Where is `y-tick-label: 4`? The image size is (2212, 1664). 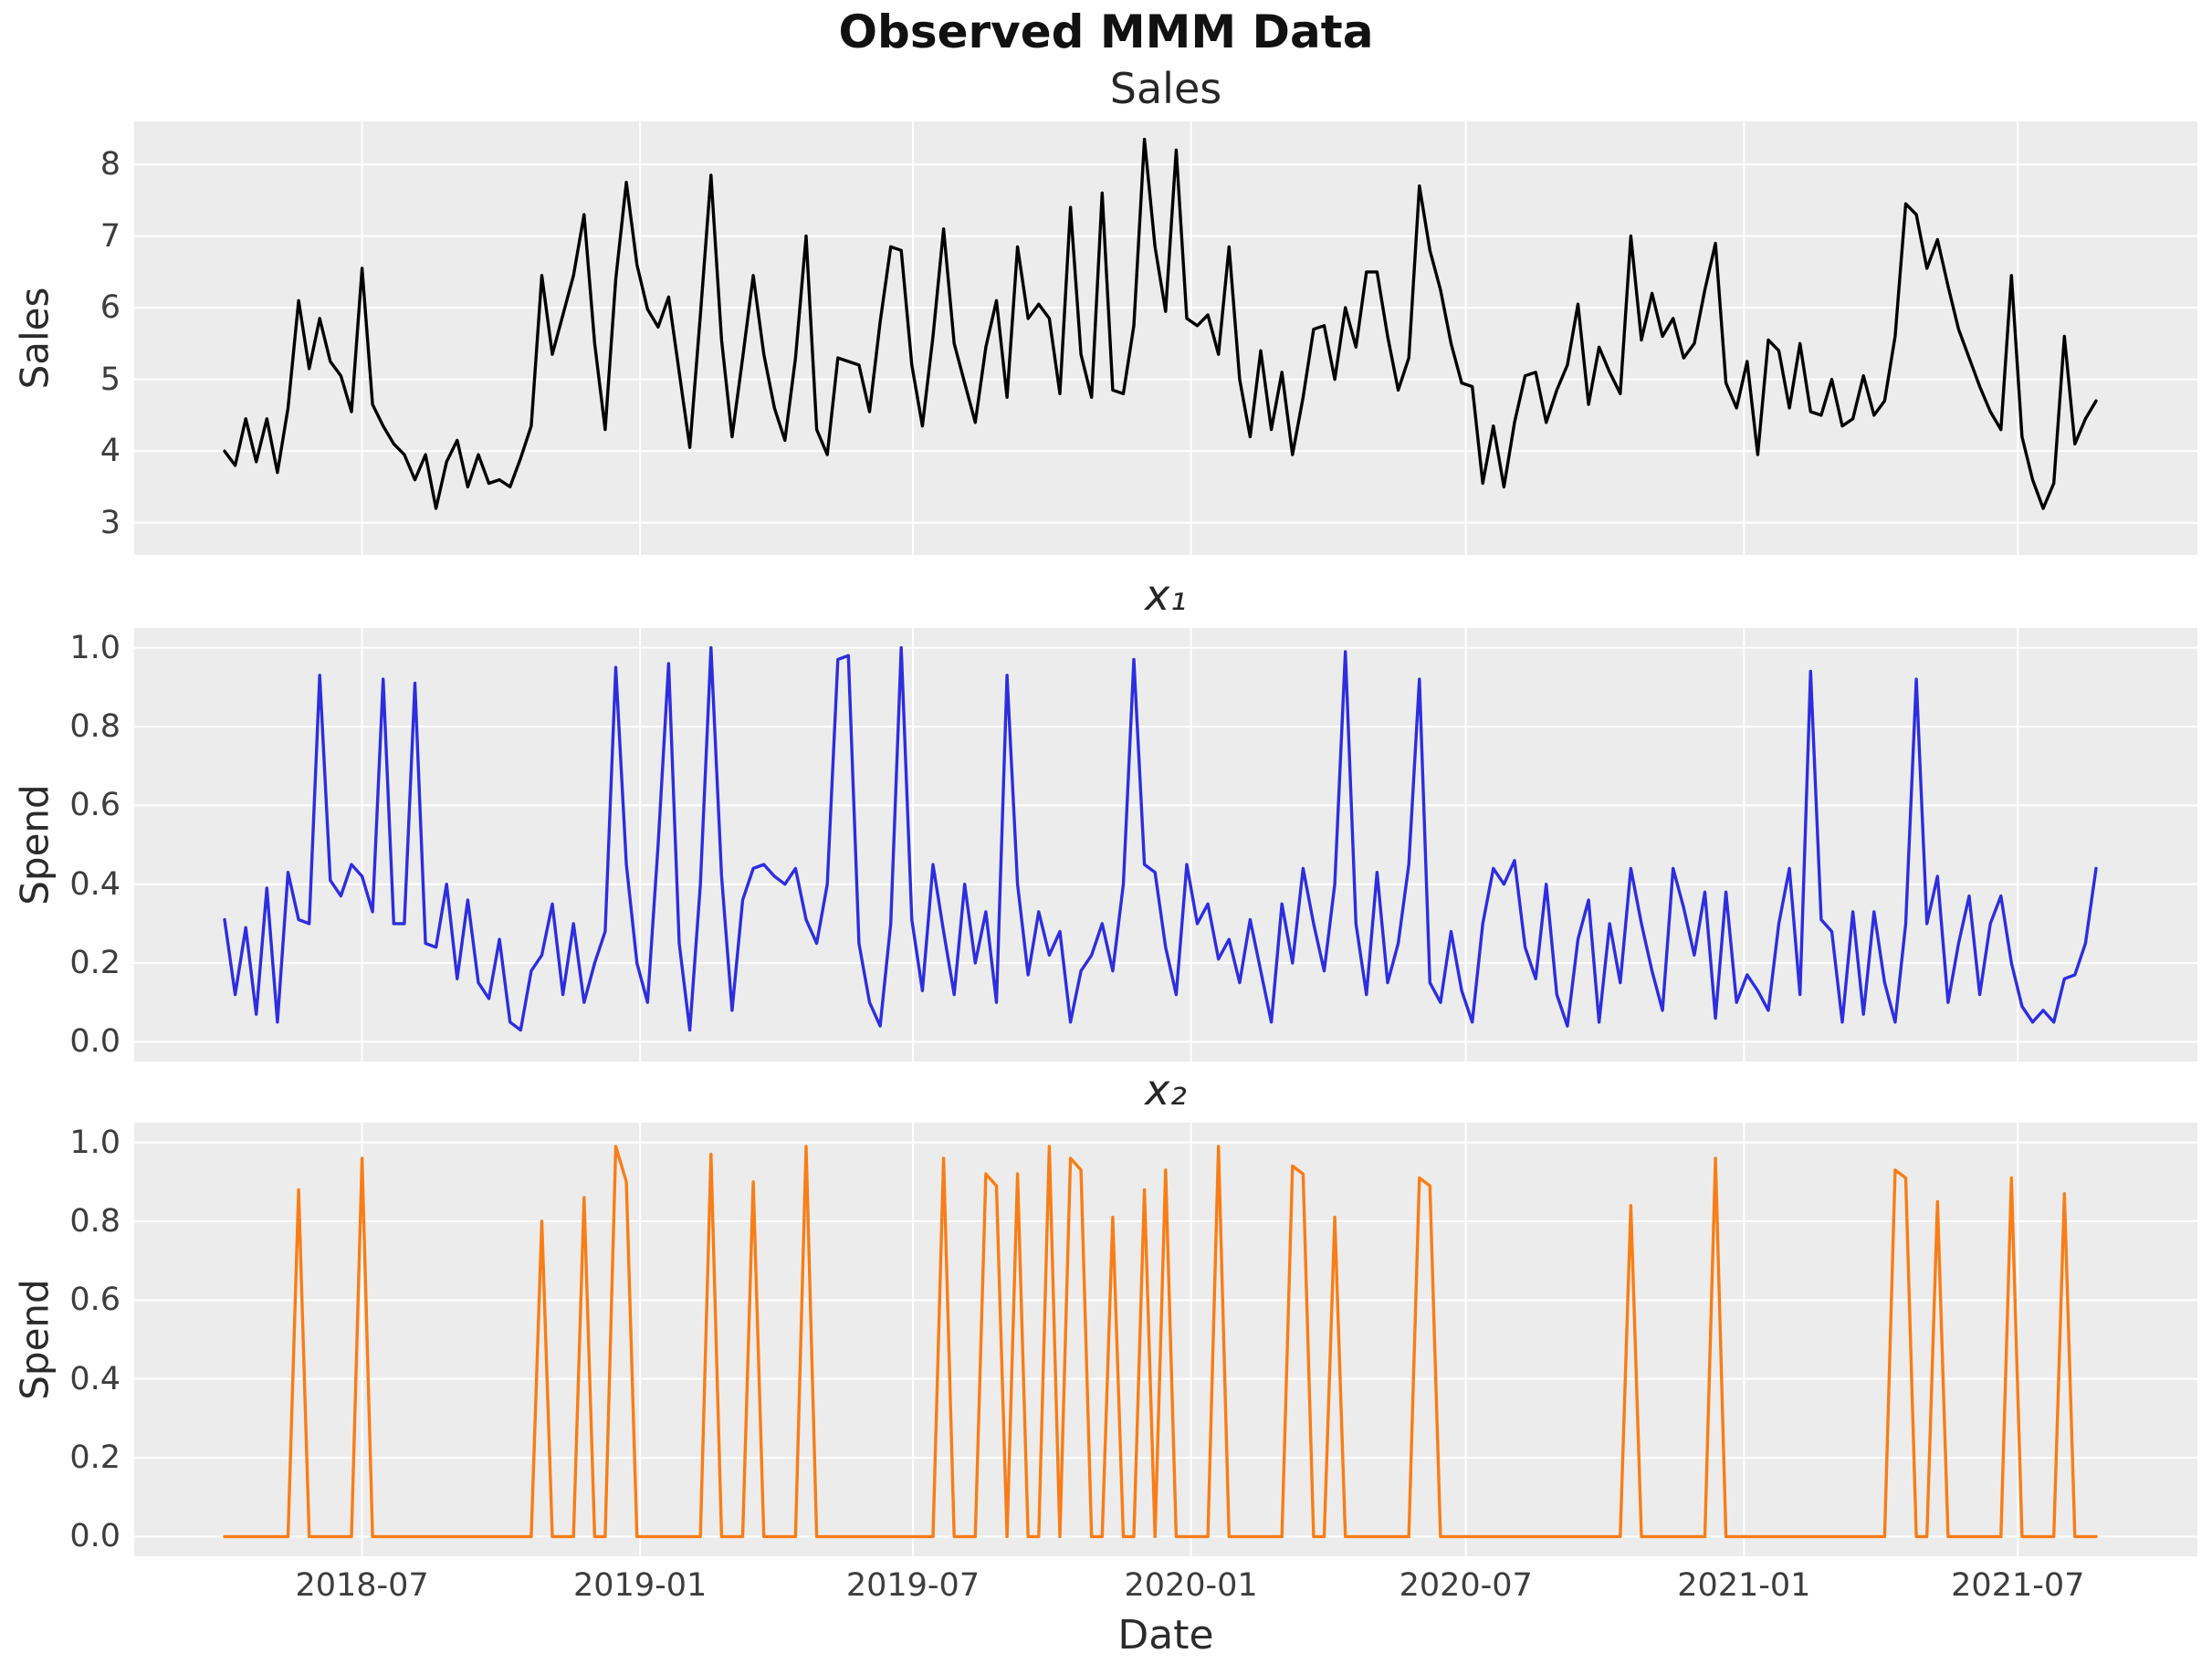 y-tick-label: 4 is located at coordinates (110, 451).